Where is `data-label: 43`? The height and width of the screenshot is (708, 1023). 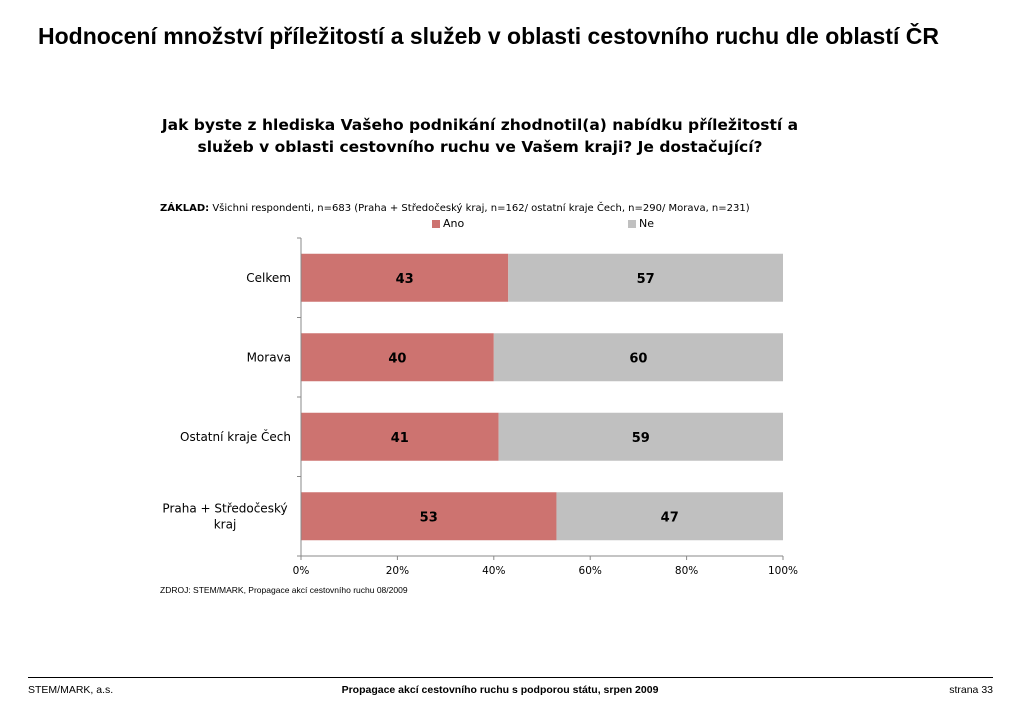 data-label: 43 is located at coordinates (405, 279).